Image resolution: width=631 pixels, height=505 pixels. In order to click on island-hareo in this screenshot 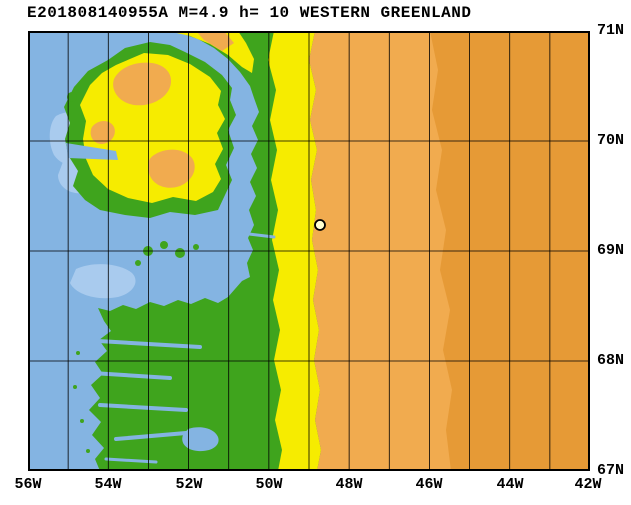, I will do `click(72, 97)`.